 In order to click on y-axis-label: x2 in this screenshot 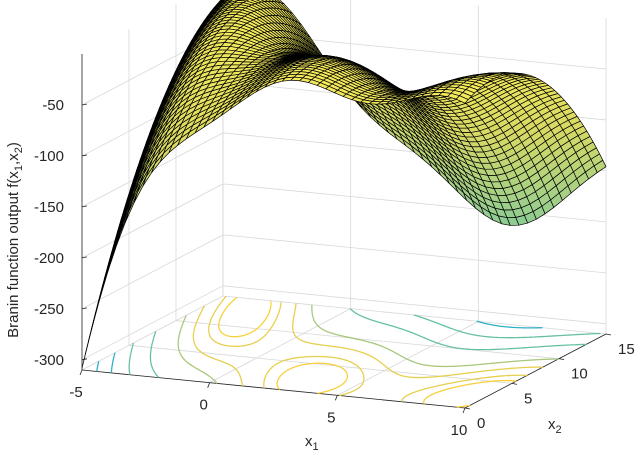, I will do `click(555, 426)`.